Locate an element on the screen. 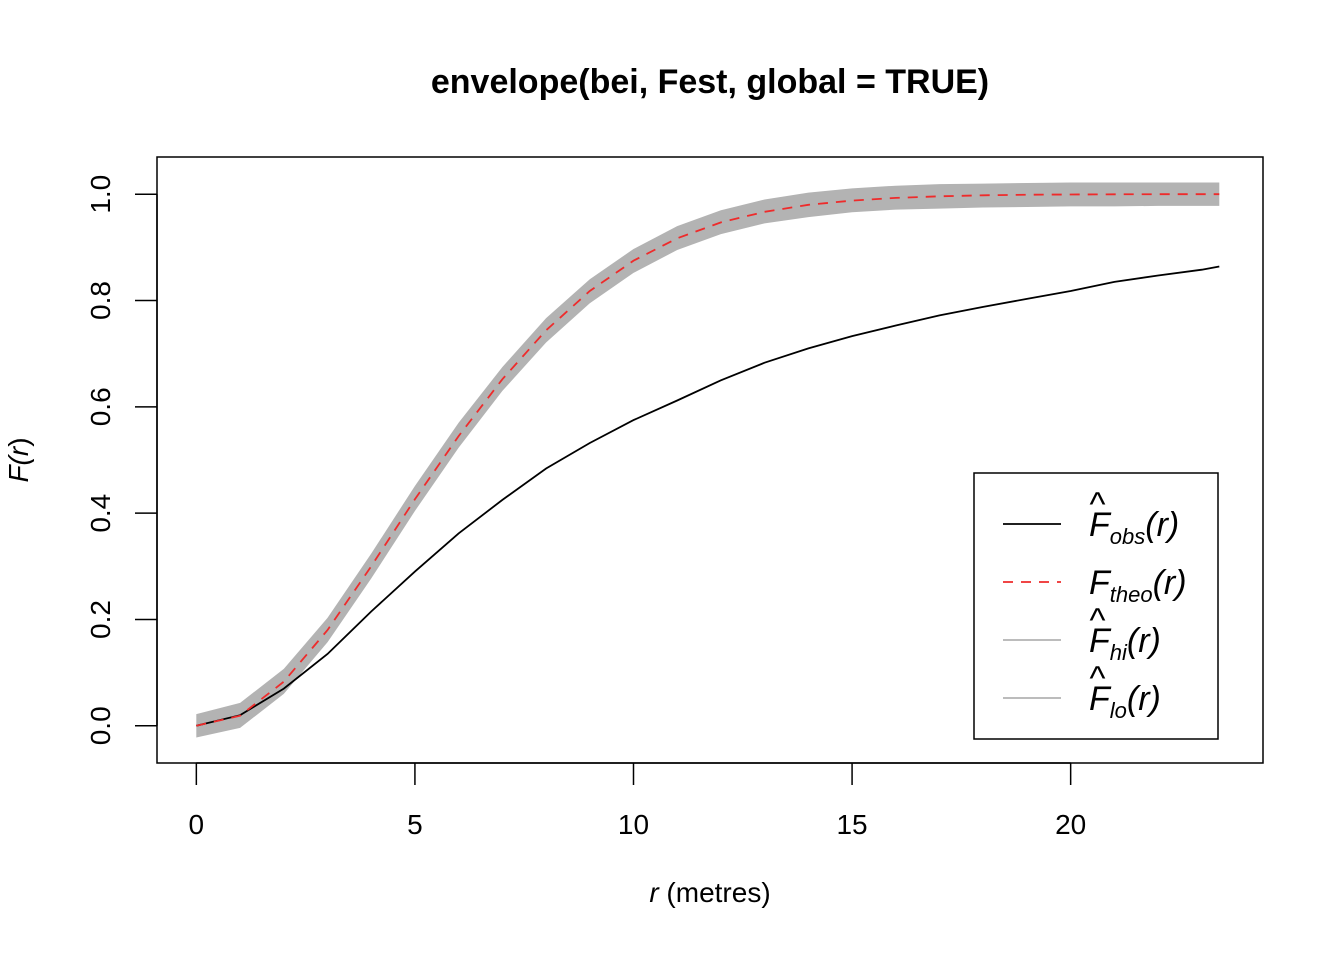 The width and height of the screenshot is (1344, 960). x-axis-label: r (metres) is located at coordinates (709, 892).